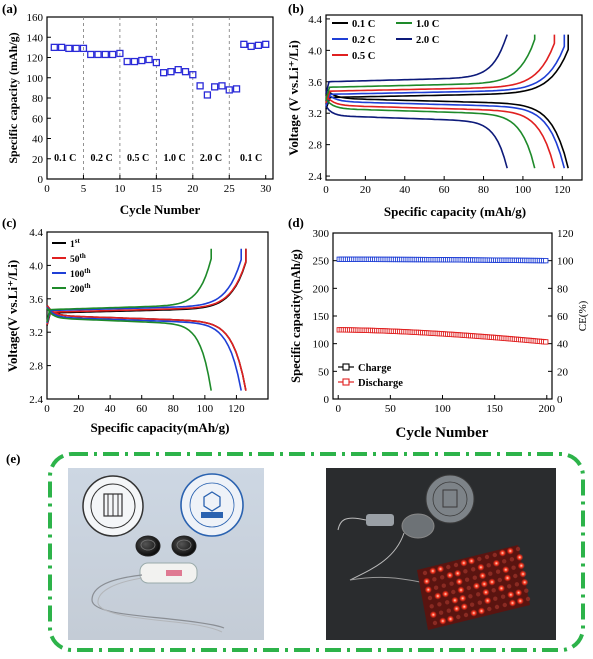 This screenshot has width=593, height=659. Describe the element at coordinates (450, 499) in the screenshot. I see `university-seal-icon` at that location.